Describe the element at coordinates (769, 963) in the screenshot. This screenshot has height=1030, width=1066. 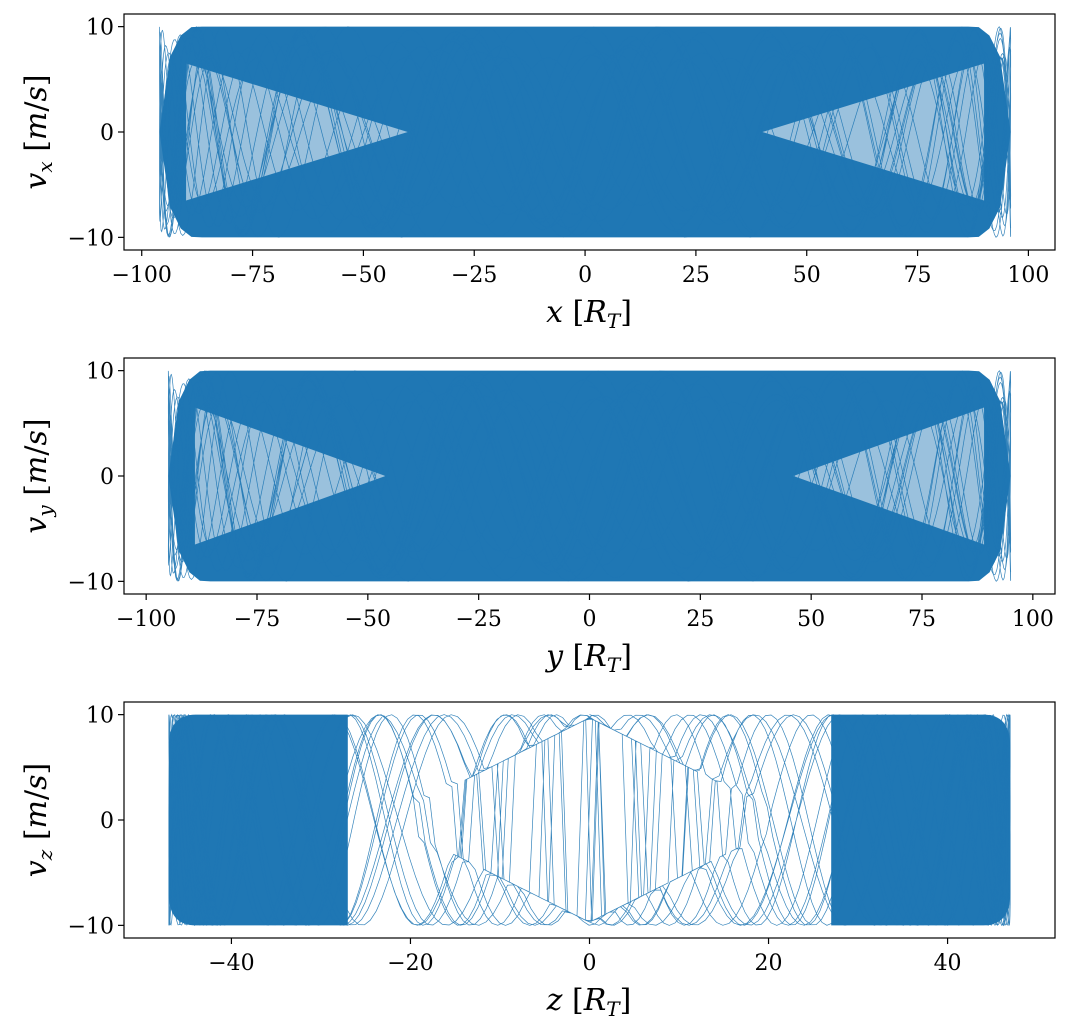
I see `x-tick-label: 20` at that location.